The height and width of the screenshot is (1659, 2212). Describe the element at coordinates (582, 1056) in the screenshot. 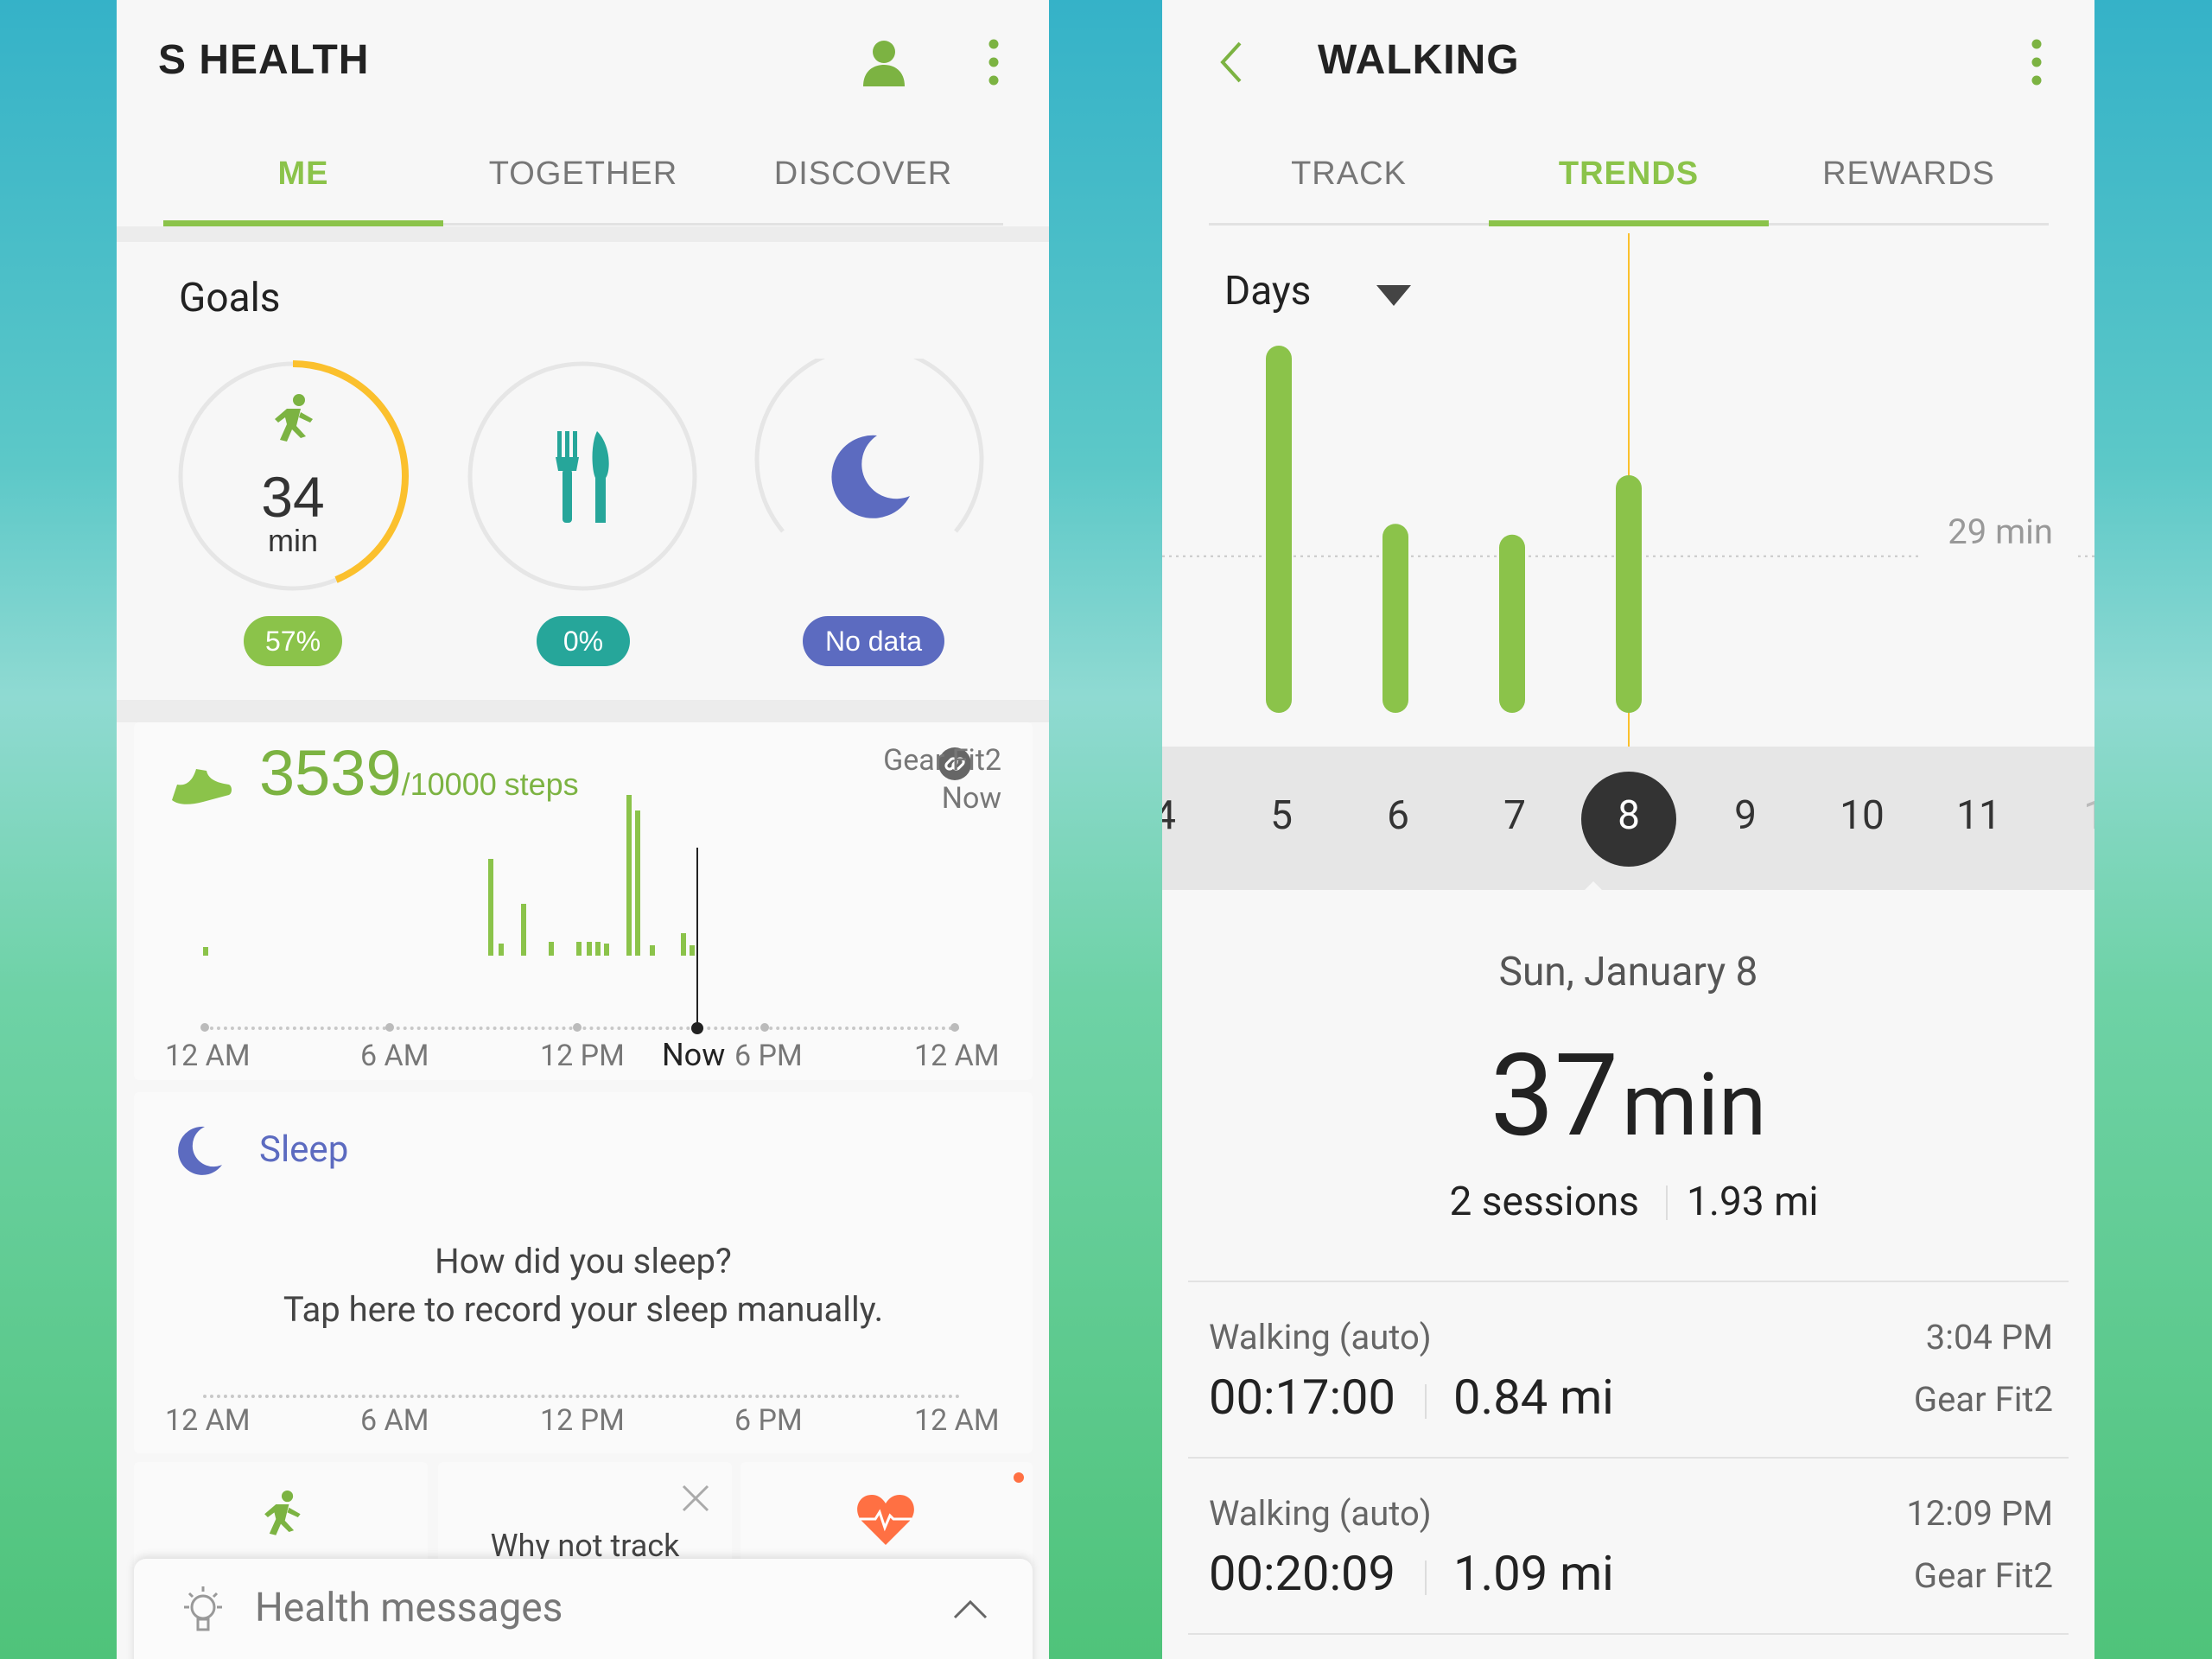

I see `axis-label: 12 PM` at that location.